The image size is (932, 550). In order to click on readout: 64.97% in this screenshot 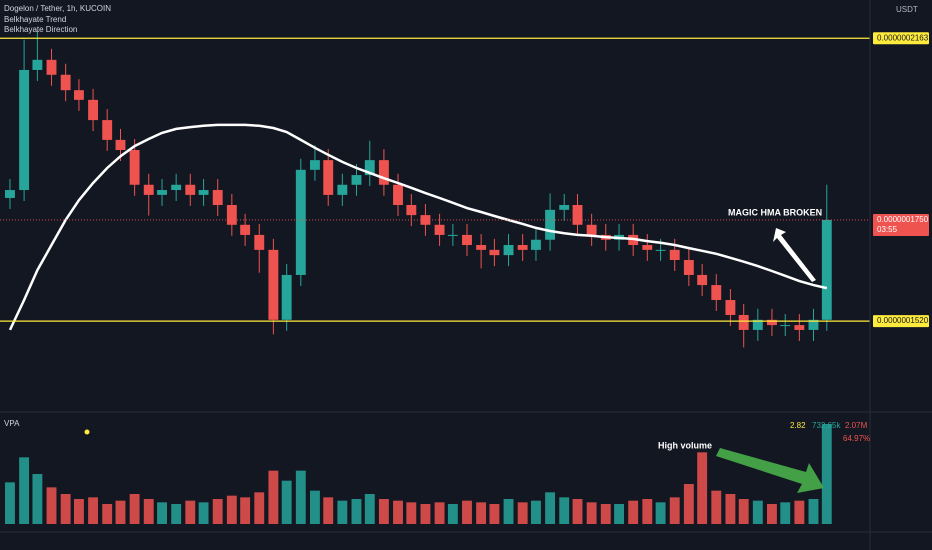, I will do `click(856, 438)`.